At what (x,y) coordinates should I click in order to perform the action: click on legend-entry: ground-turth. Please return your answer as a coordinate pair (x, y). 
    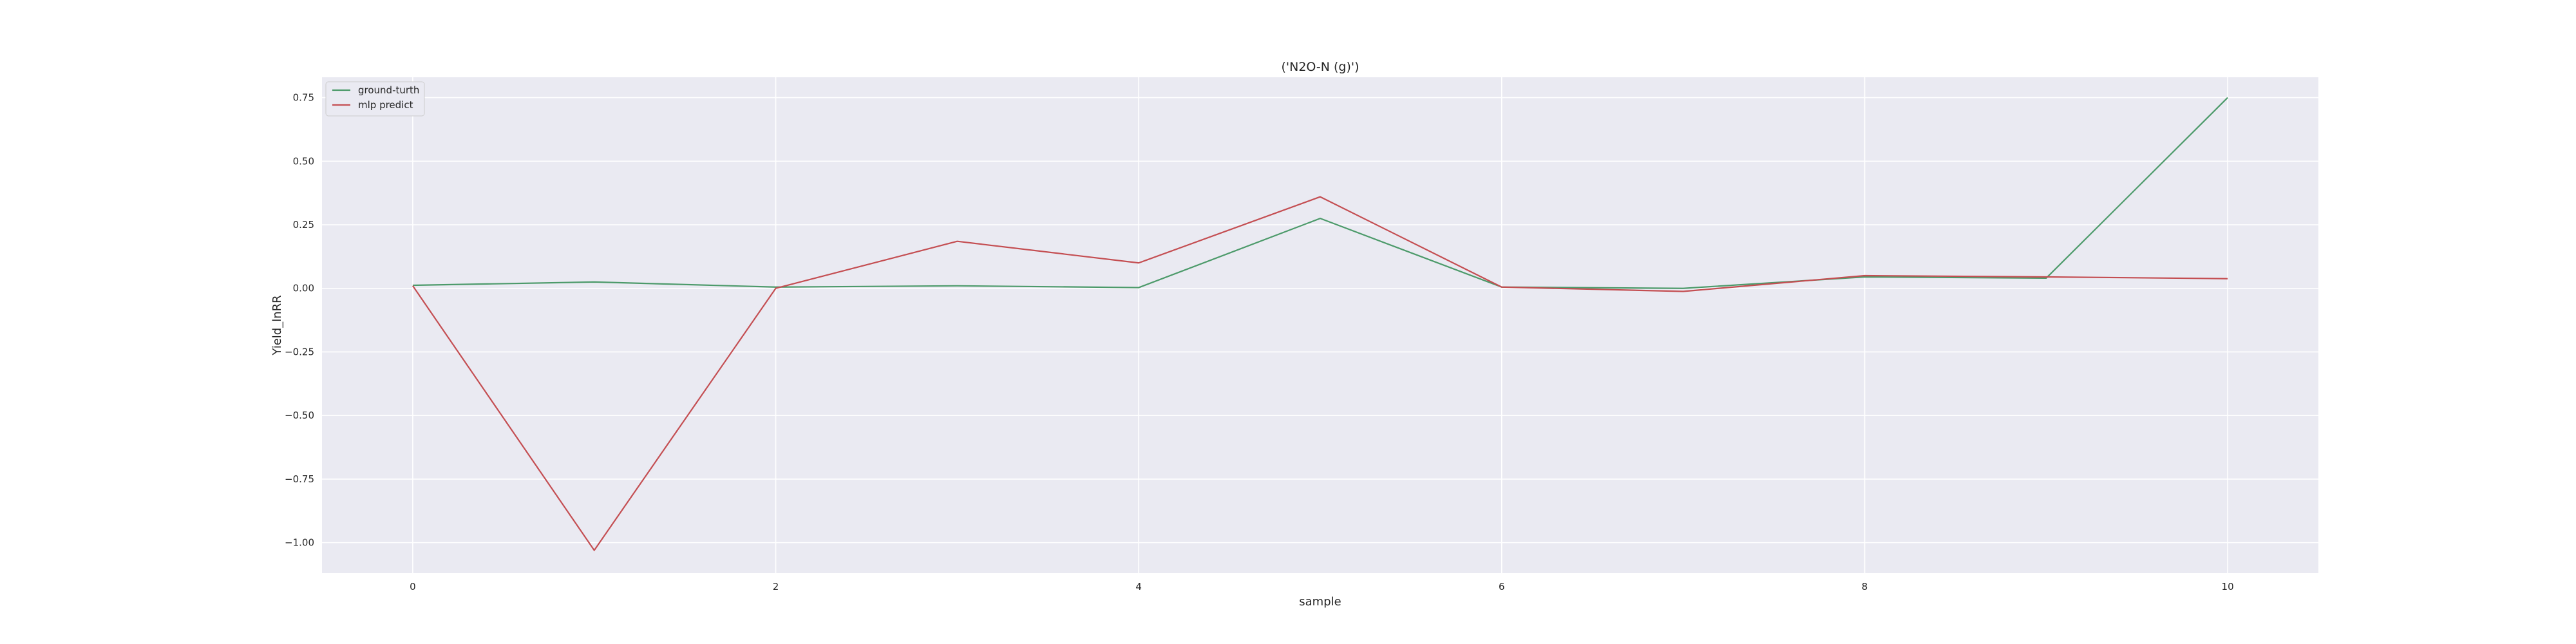
    Looking at the image, I should click on (388, 90).